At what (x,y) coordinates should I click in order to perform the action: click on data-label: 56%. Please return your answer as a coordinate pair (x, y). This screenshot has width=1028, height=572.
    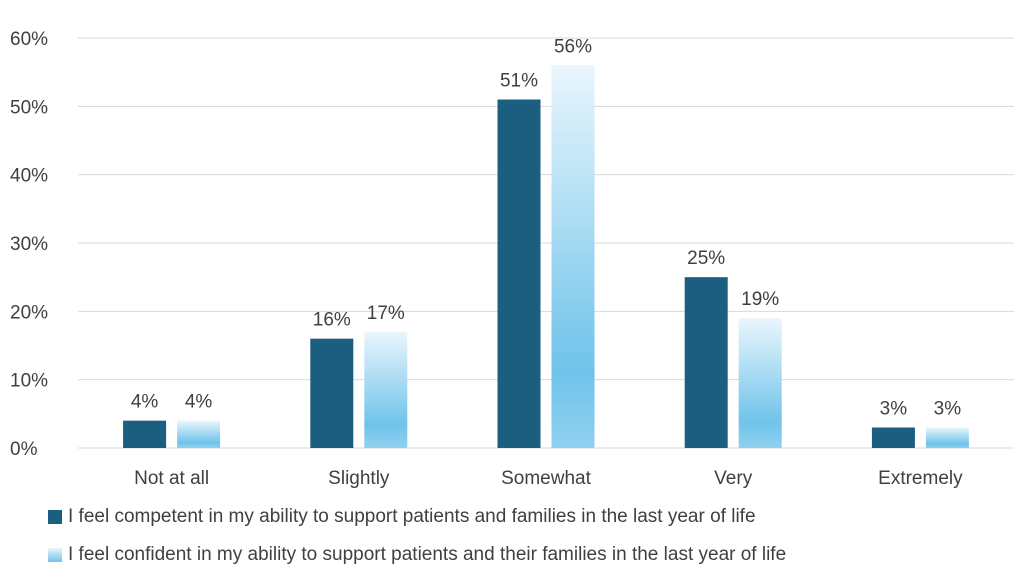
    Looking at the image, I should click on (573, 46).